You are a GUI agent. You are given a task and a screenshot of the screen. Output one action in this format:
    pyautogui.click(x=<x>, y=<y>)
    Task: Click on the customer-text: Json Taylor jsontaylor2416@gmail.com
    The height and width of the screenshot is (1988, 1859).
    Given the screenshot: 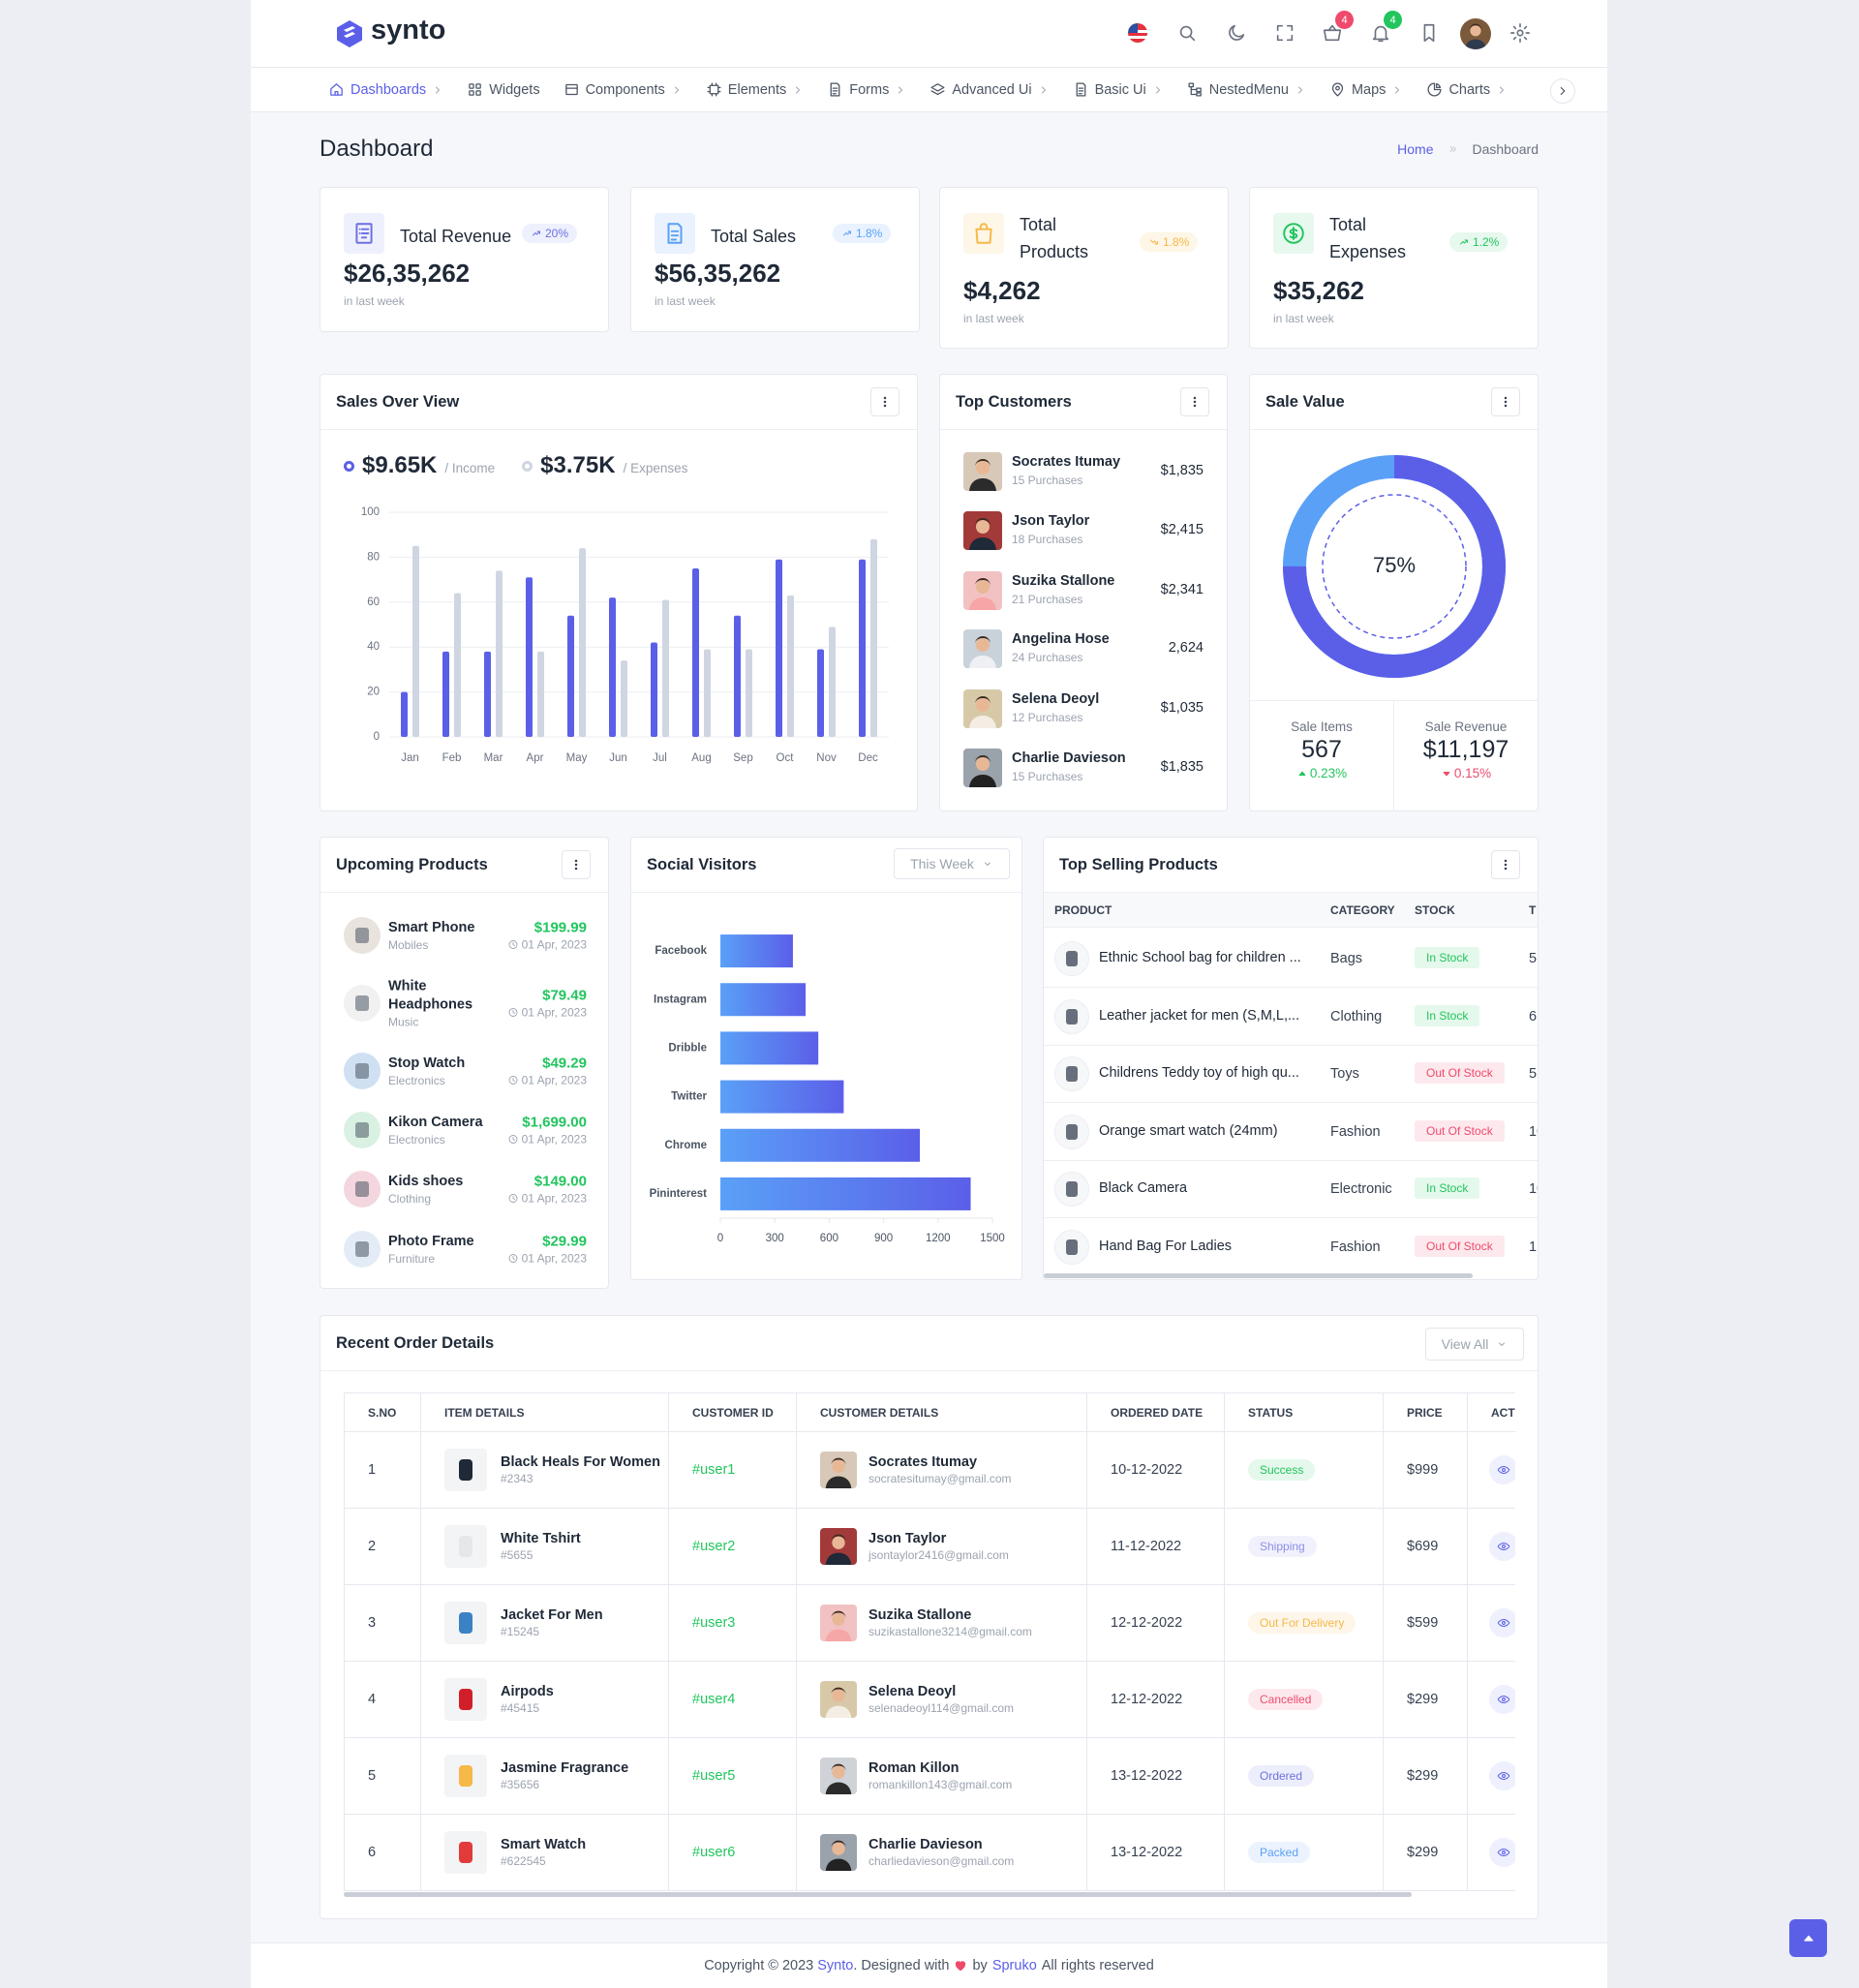 What is the action you would take?
    pyautogui.click(x=939, y=1546)
    